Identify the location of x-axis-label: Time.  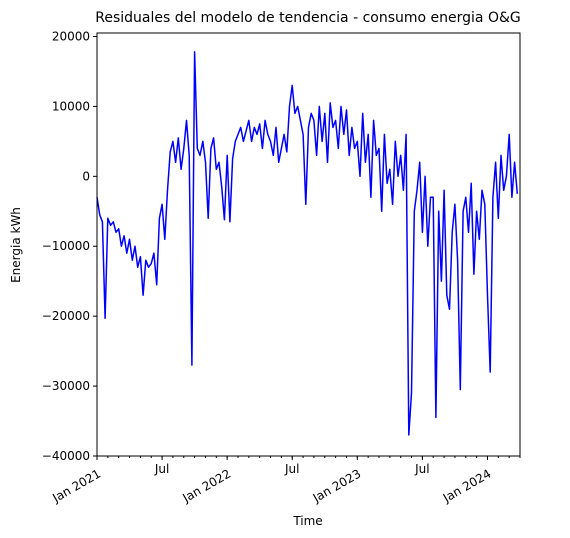
(307, 521).